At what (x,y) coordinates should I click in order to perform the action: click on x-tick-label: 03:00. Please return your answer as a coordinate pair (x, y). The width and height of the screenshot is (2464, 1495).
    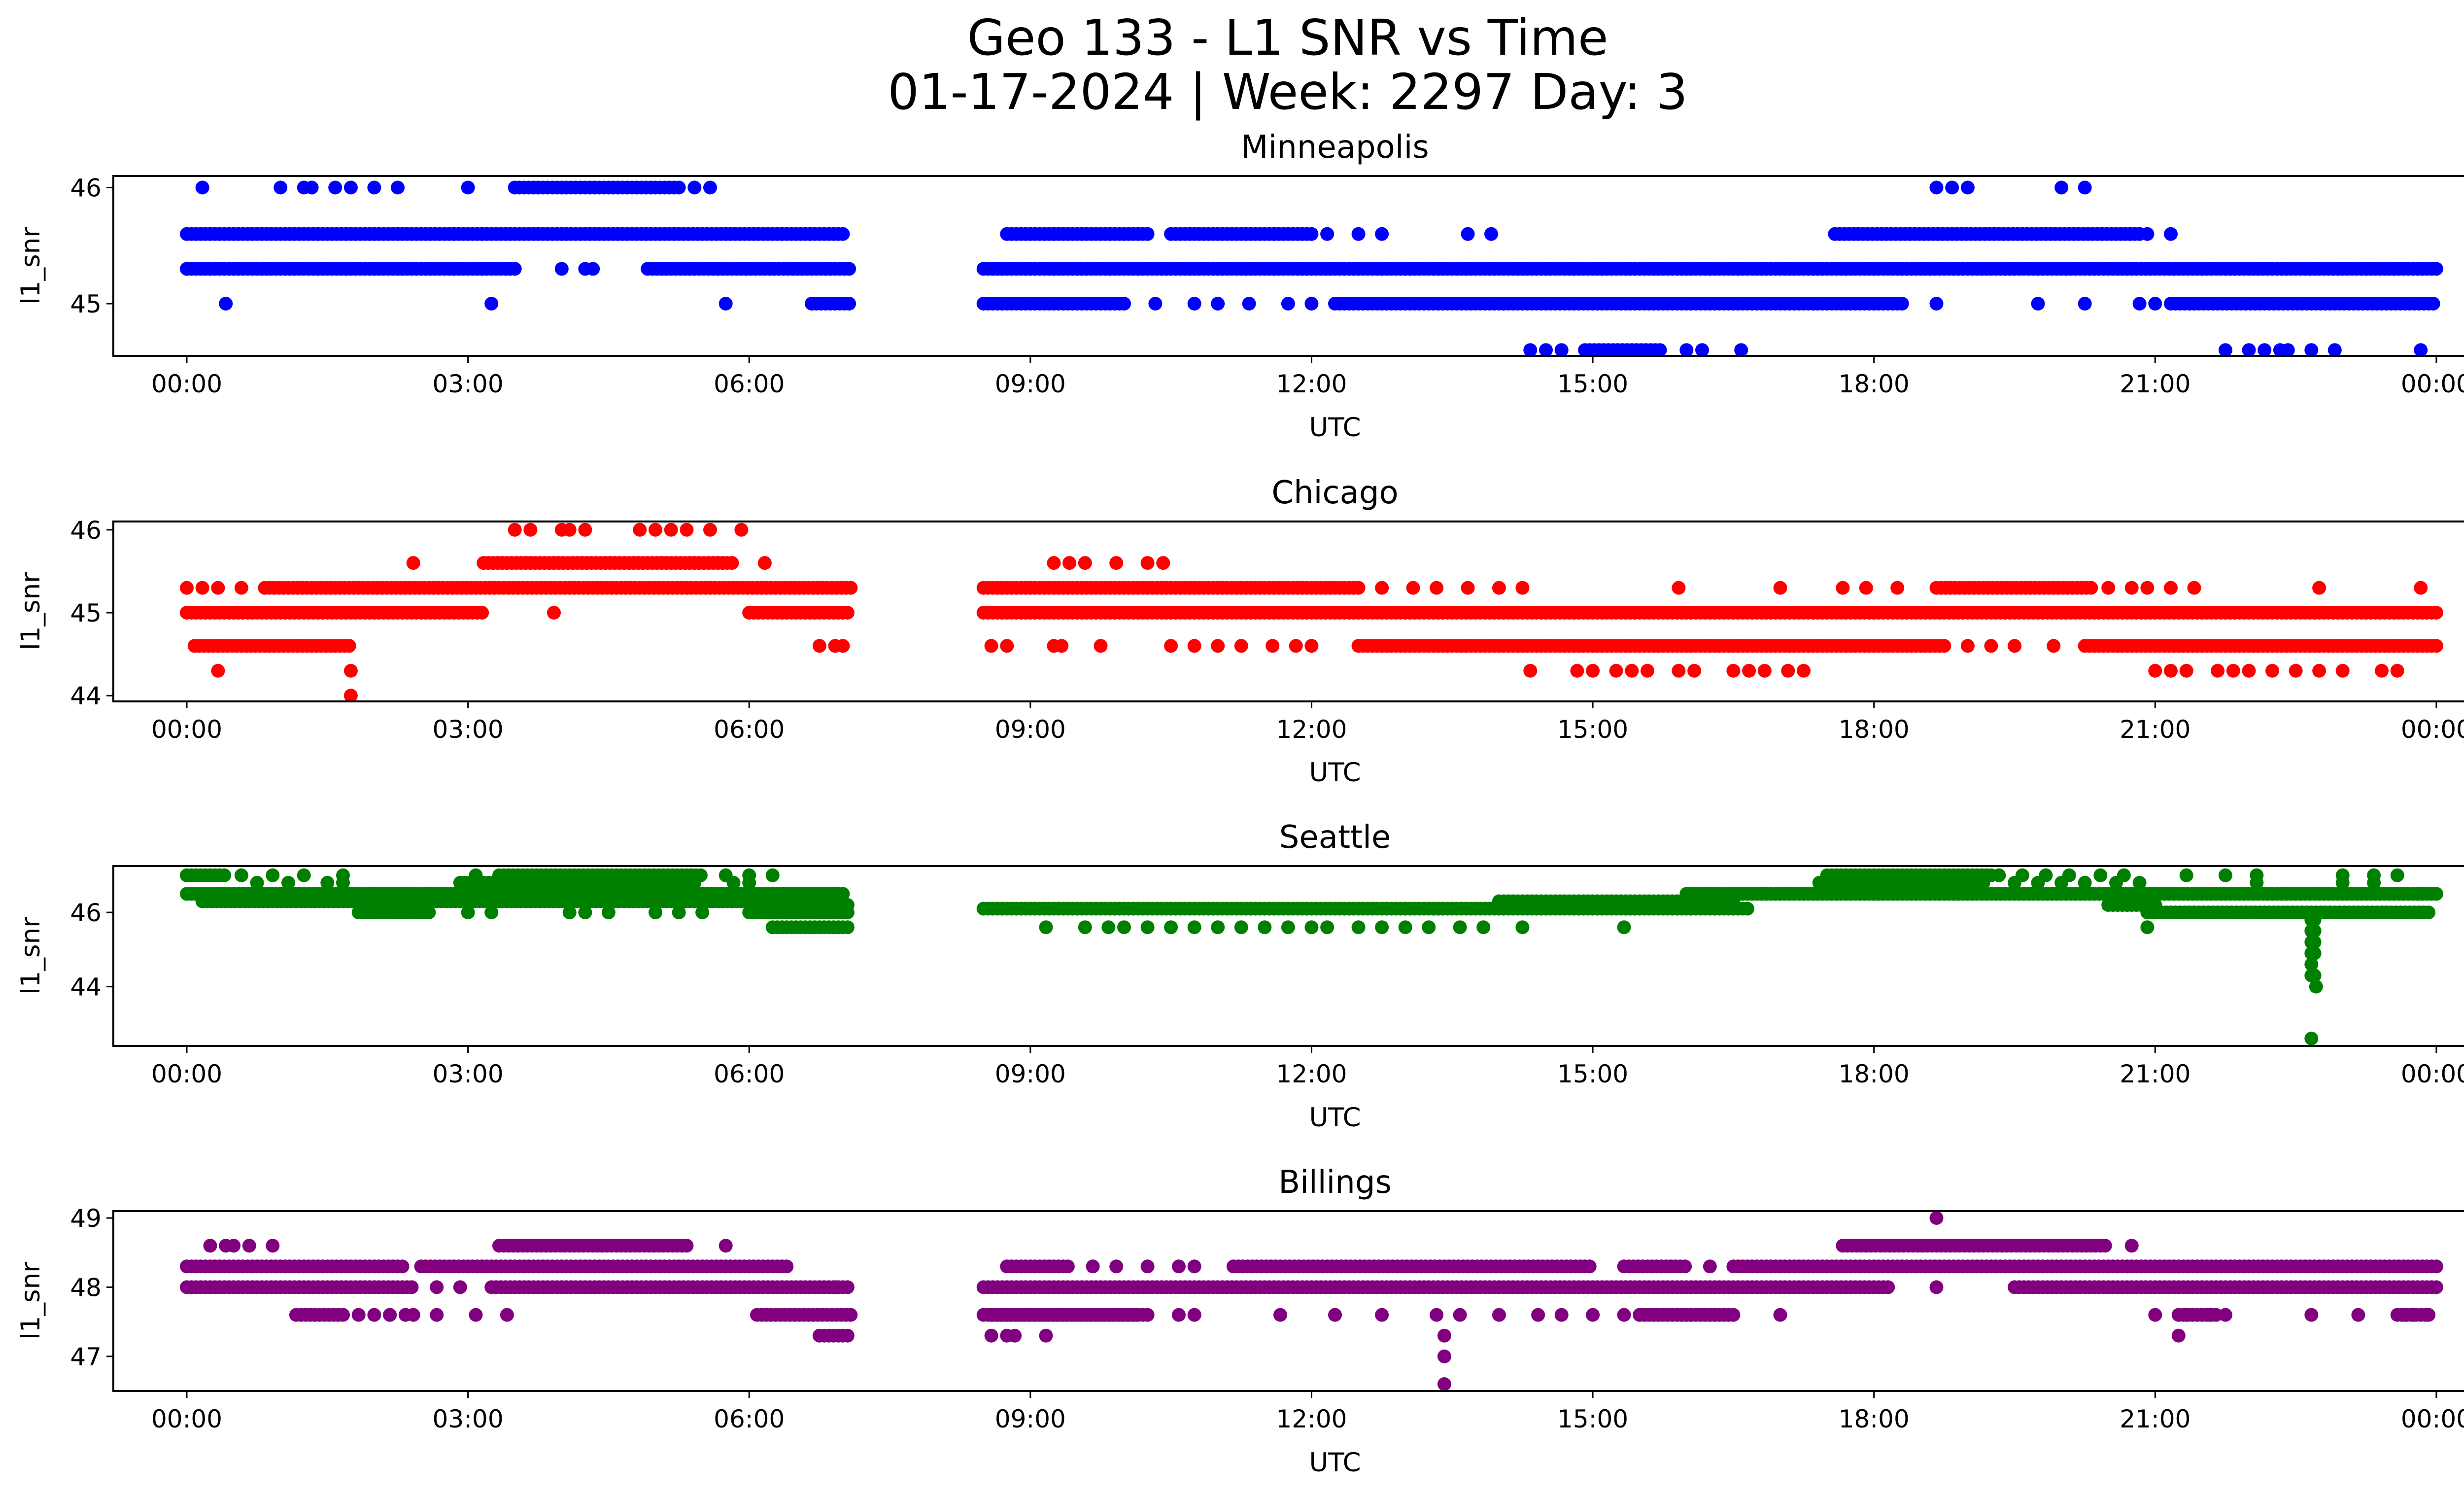
    Looking at the image, I should click on (468, 1419).